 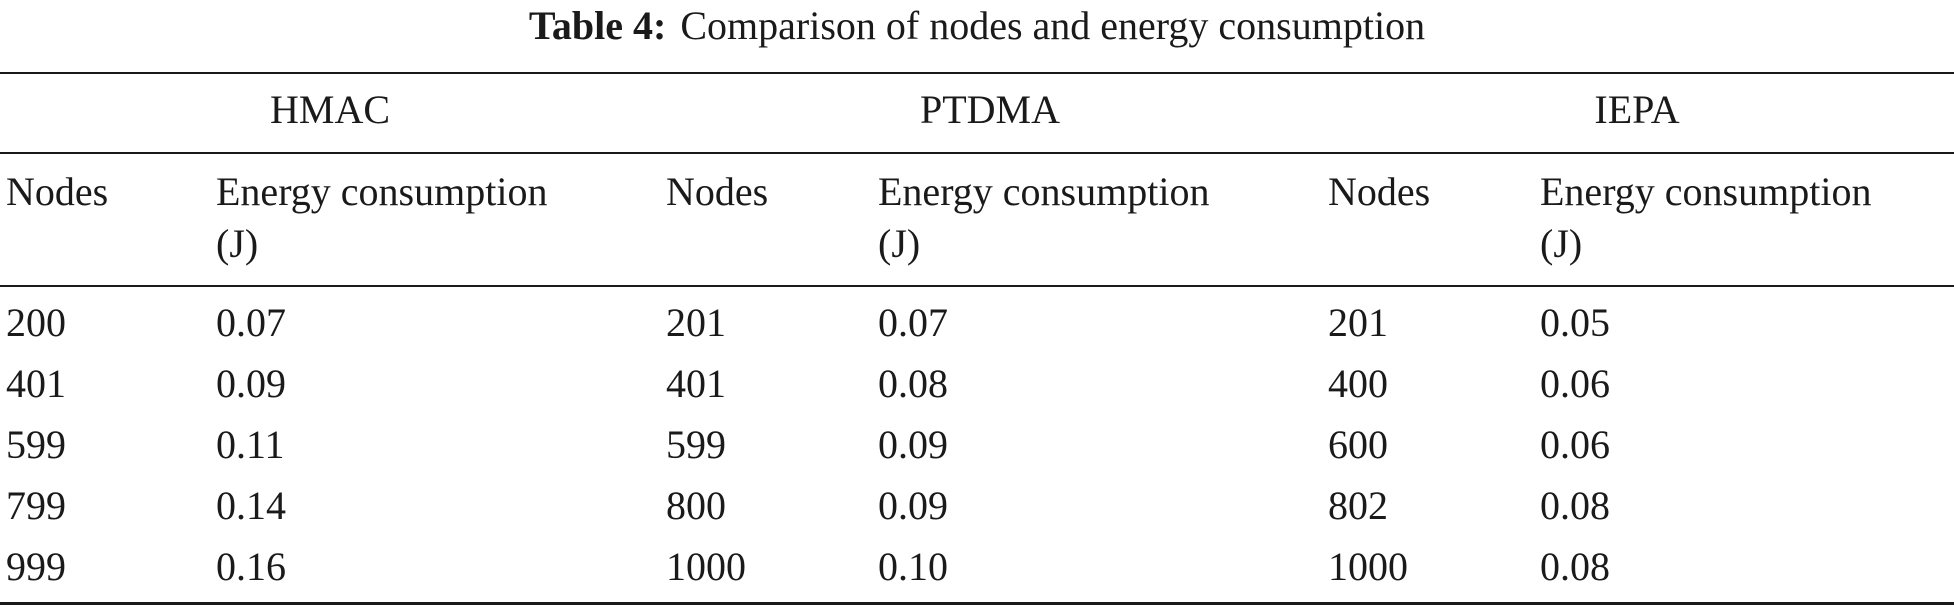 I want to click on table-cell: 200, so click(x=36, y=322).